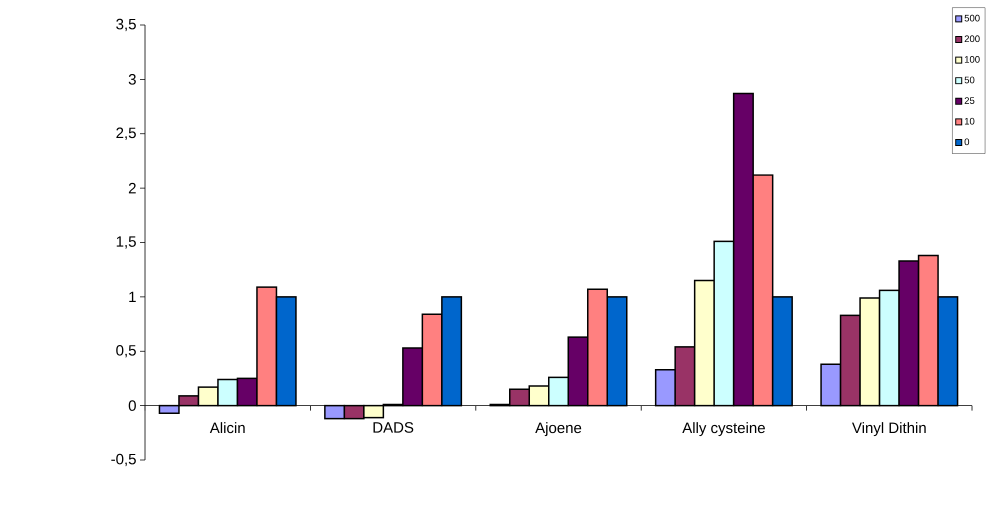 The width and height of the screenshot is (990, 515). What do you see at coordinates (132, 79) in the screenshot?
I see `y-tick-label: 3` at bounding box center [132, 79].